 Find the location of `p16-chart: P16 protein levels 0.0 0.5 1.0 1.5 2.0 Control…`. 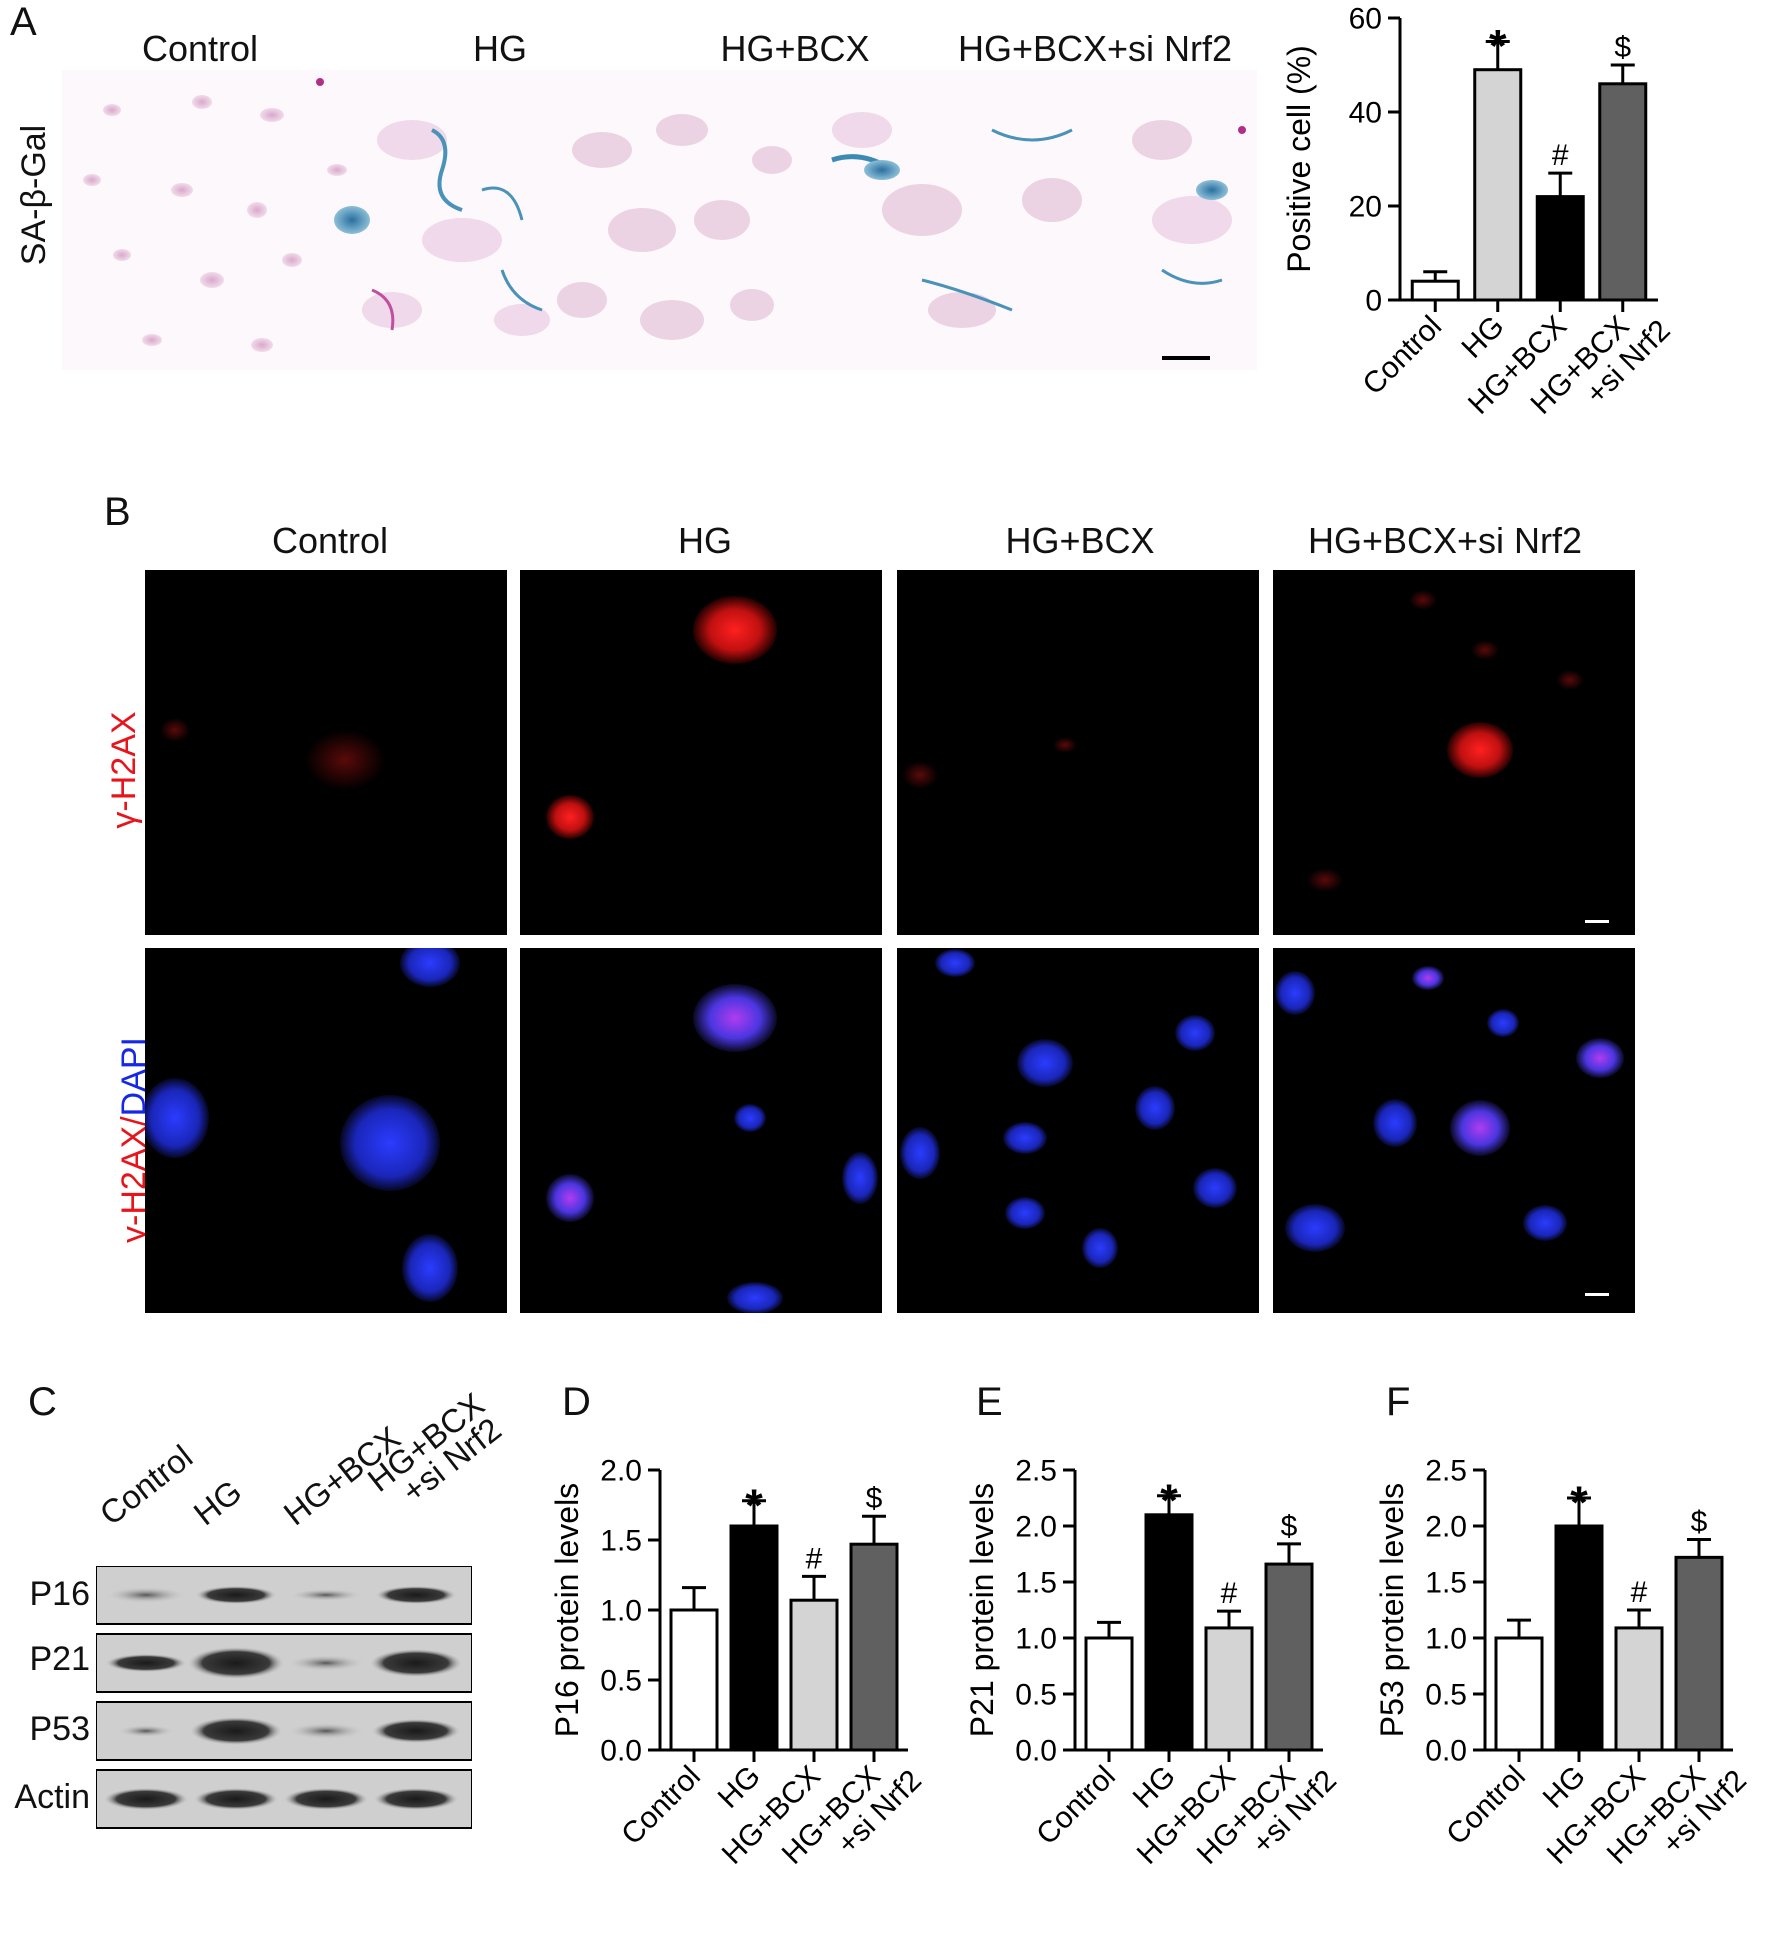

p16-chart: P16 protein levels 0.0 0.5 1.0 1.5 2.0 Control… is located at coordinates (738, 1663).